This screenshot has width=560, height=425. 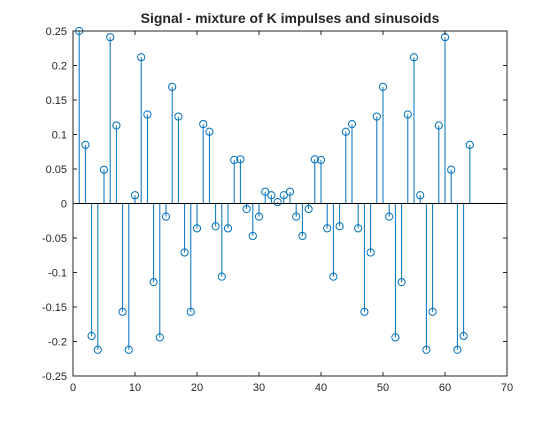 I want to click on y-tick-label: 0.1, so click(x=59, y=136).